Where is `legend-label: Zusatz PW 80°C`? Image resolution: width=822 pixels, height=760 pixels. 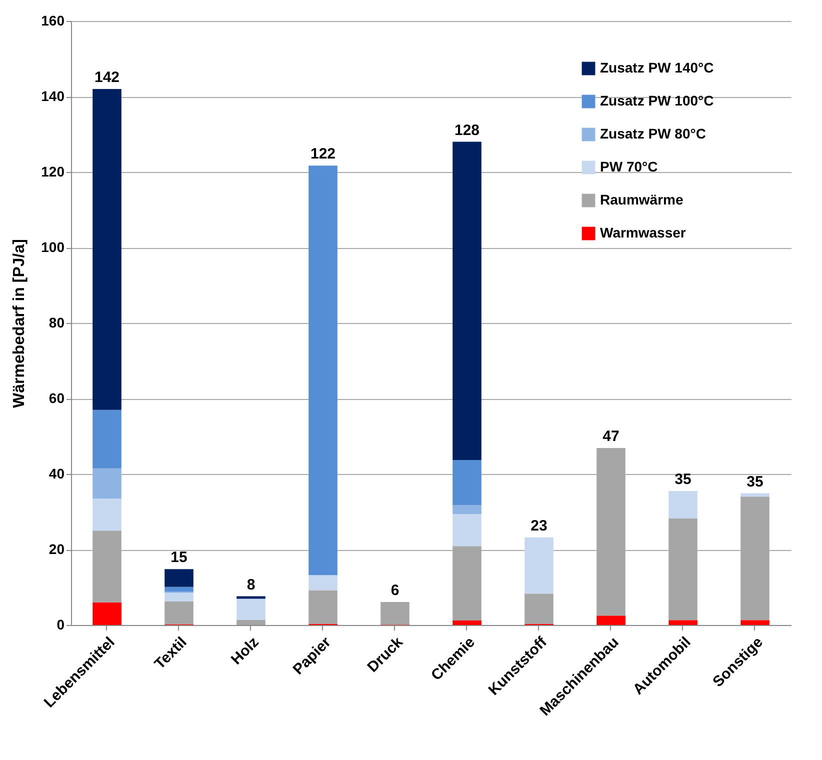
legend-label: Zusatz PW 80°C is located at coordinates (653, 134).